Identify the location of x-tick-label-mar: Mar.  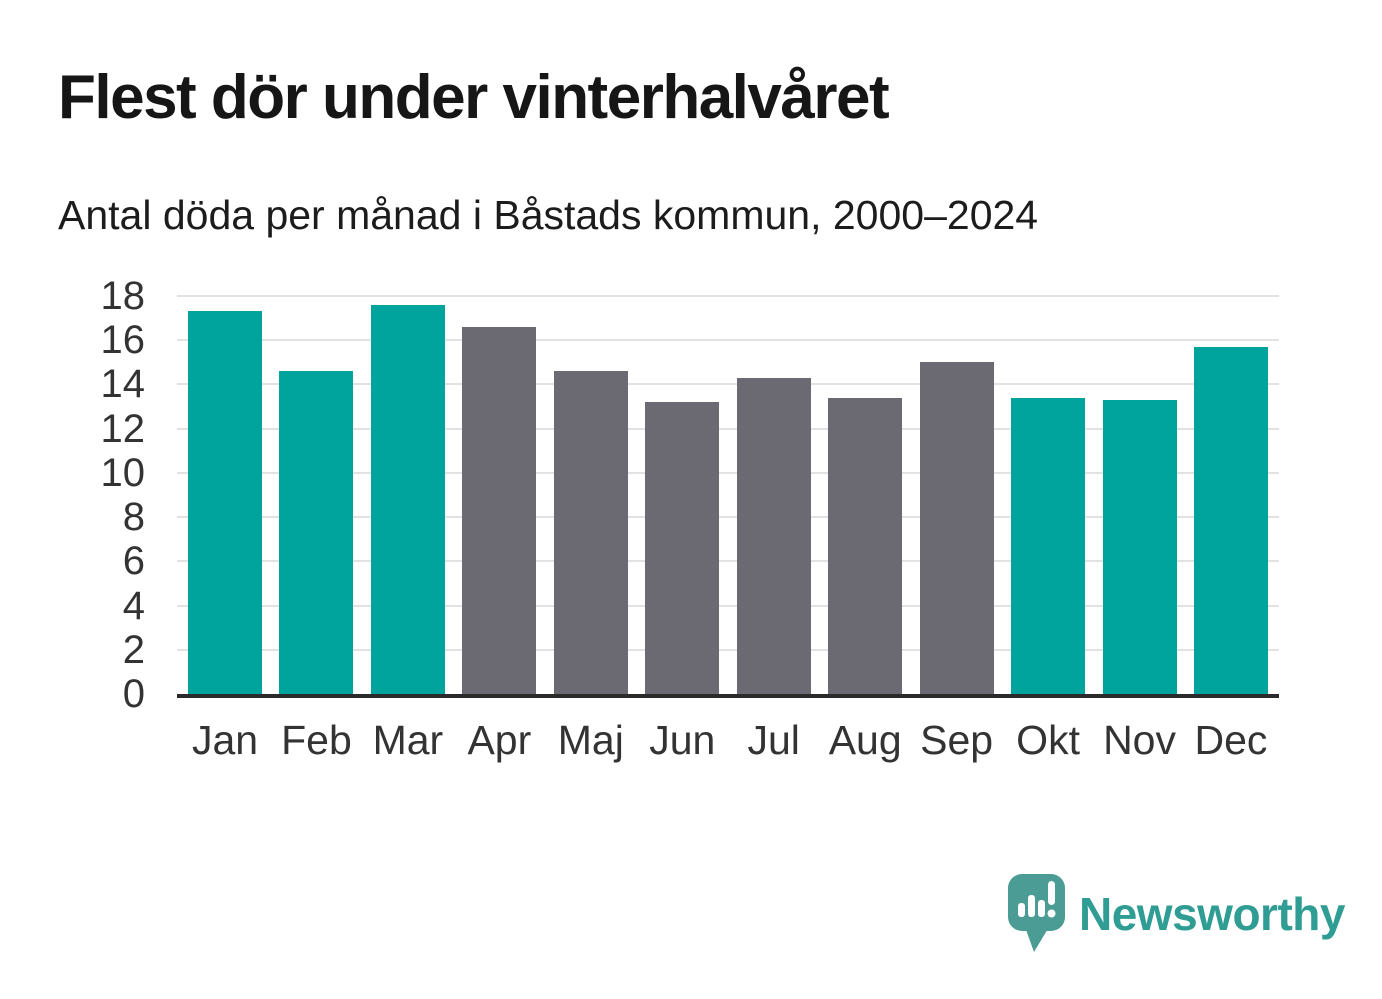
(408, 740).